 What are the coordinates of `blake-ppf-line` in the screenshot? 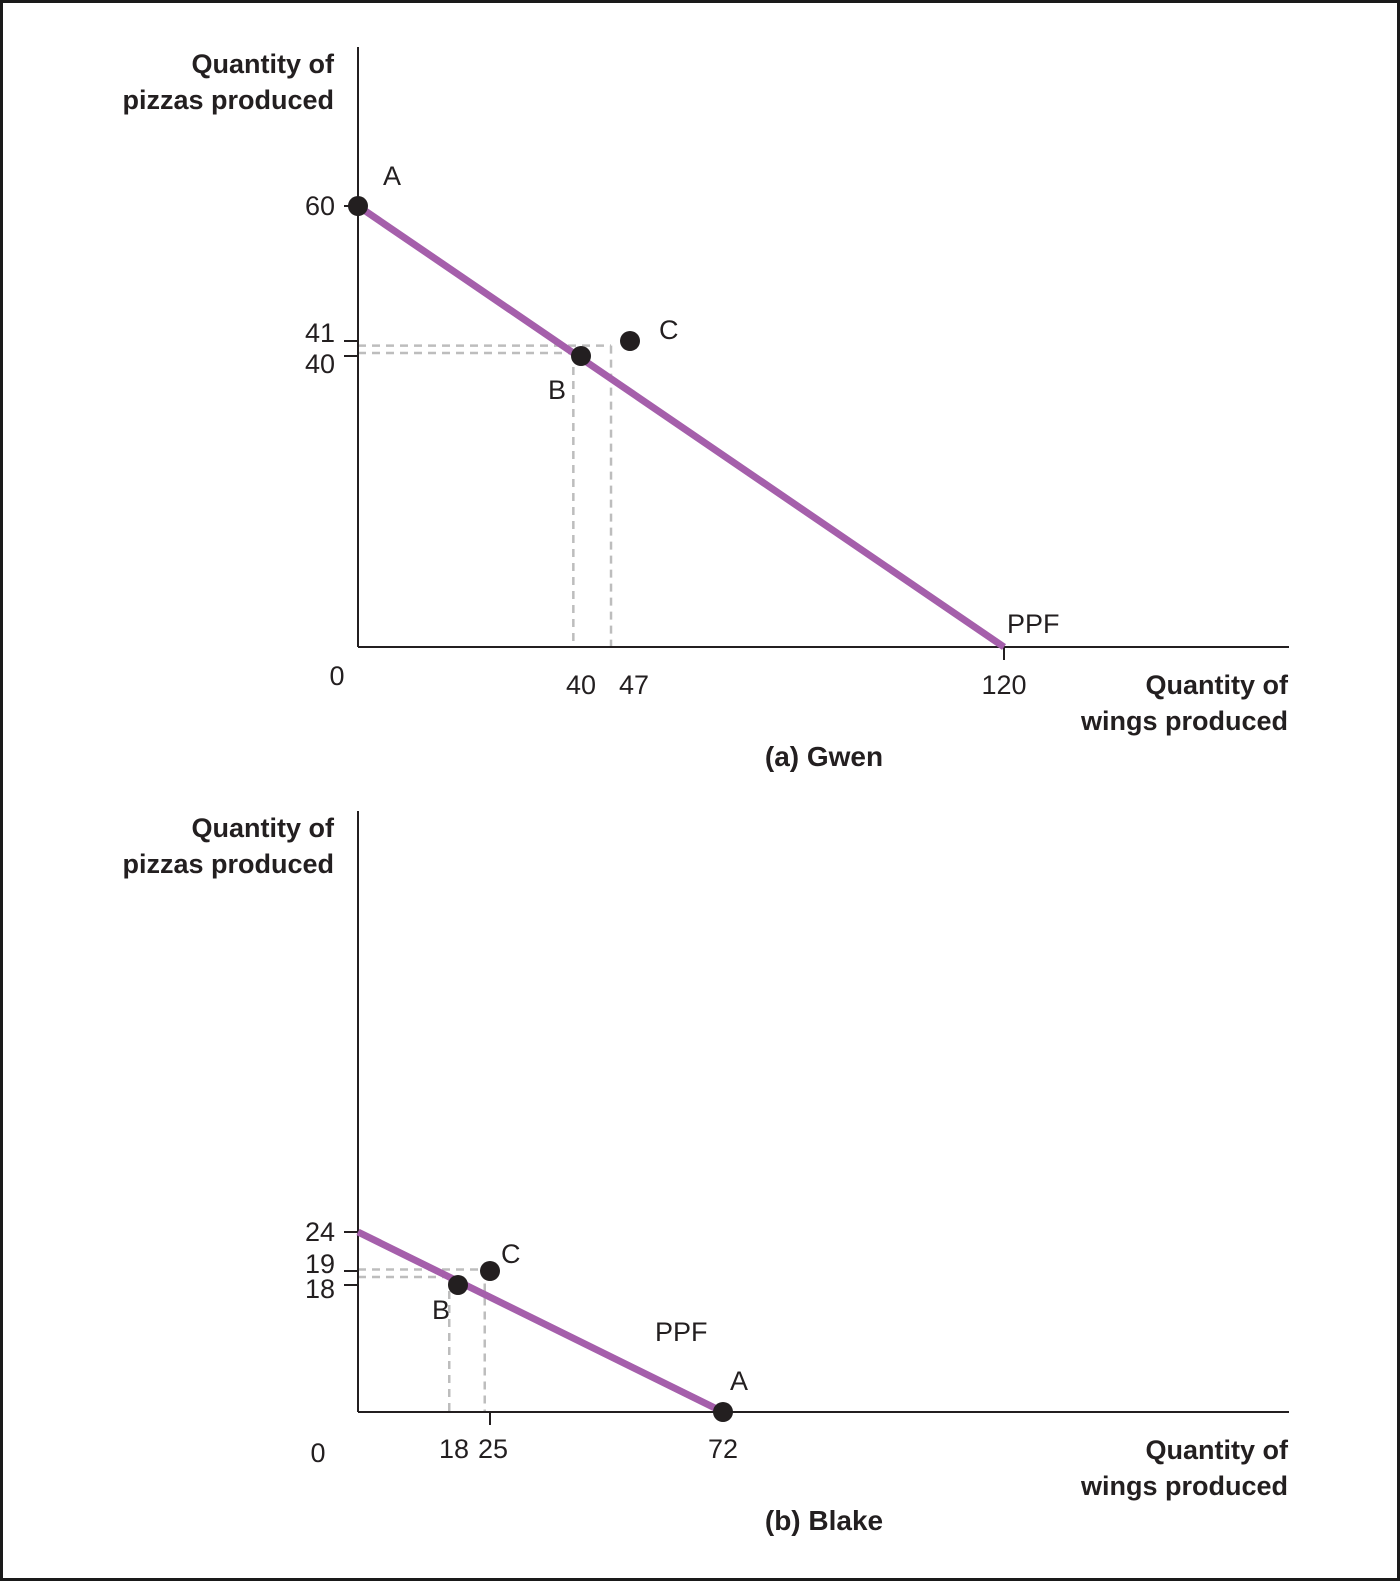 It's located at (540, 1322).